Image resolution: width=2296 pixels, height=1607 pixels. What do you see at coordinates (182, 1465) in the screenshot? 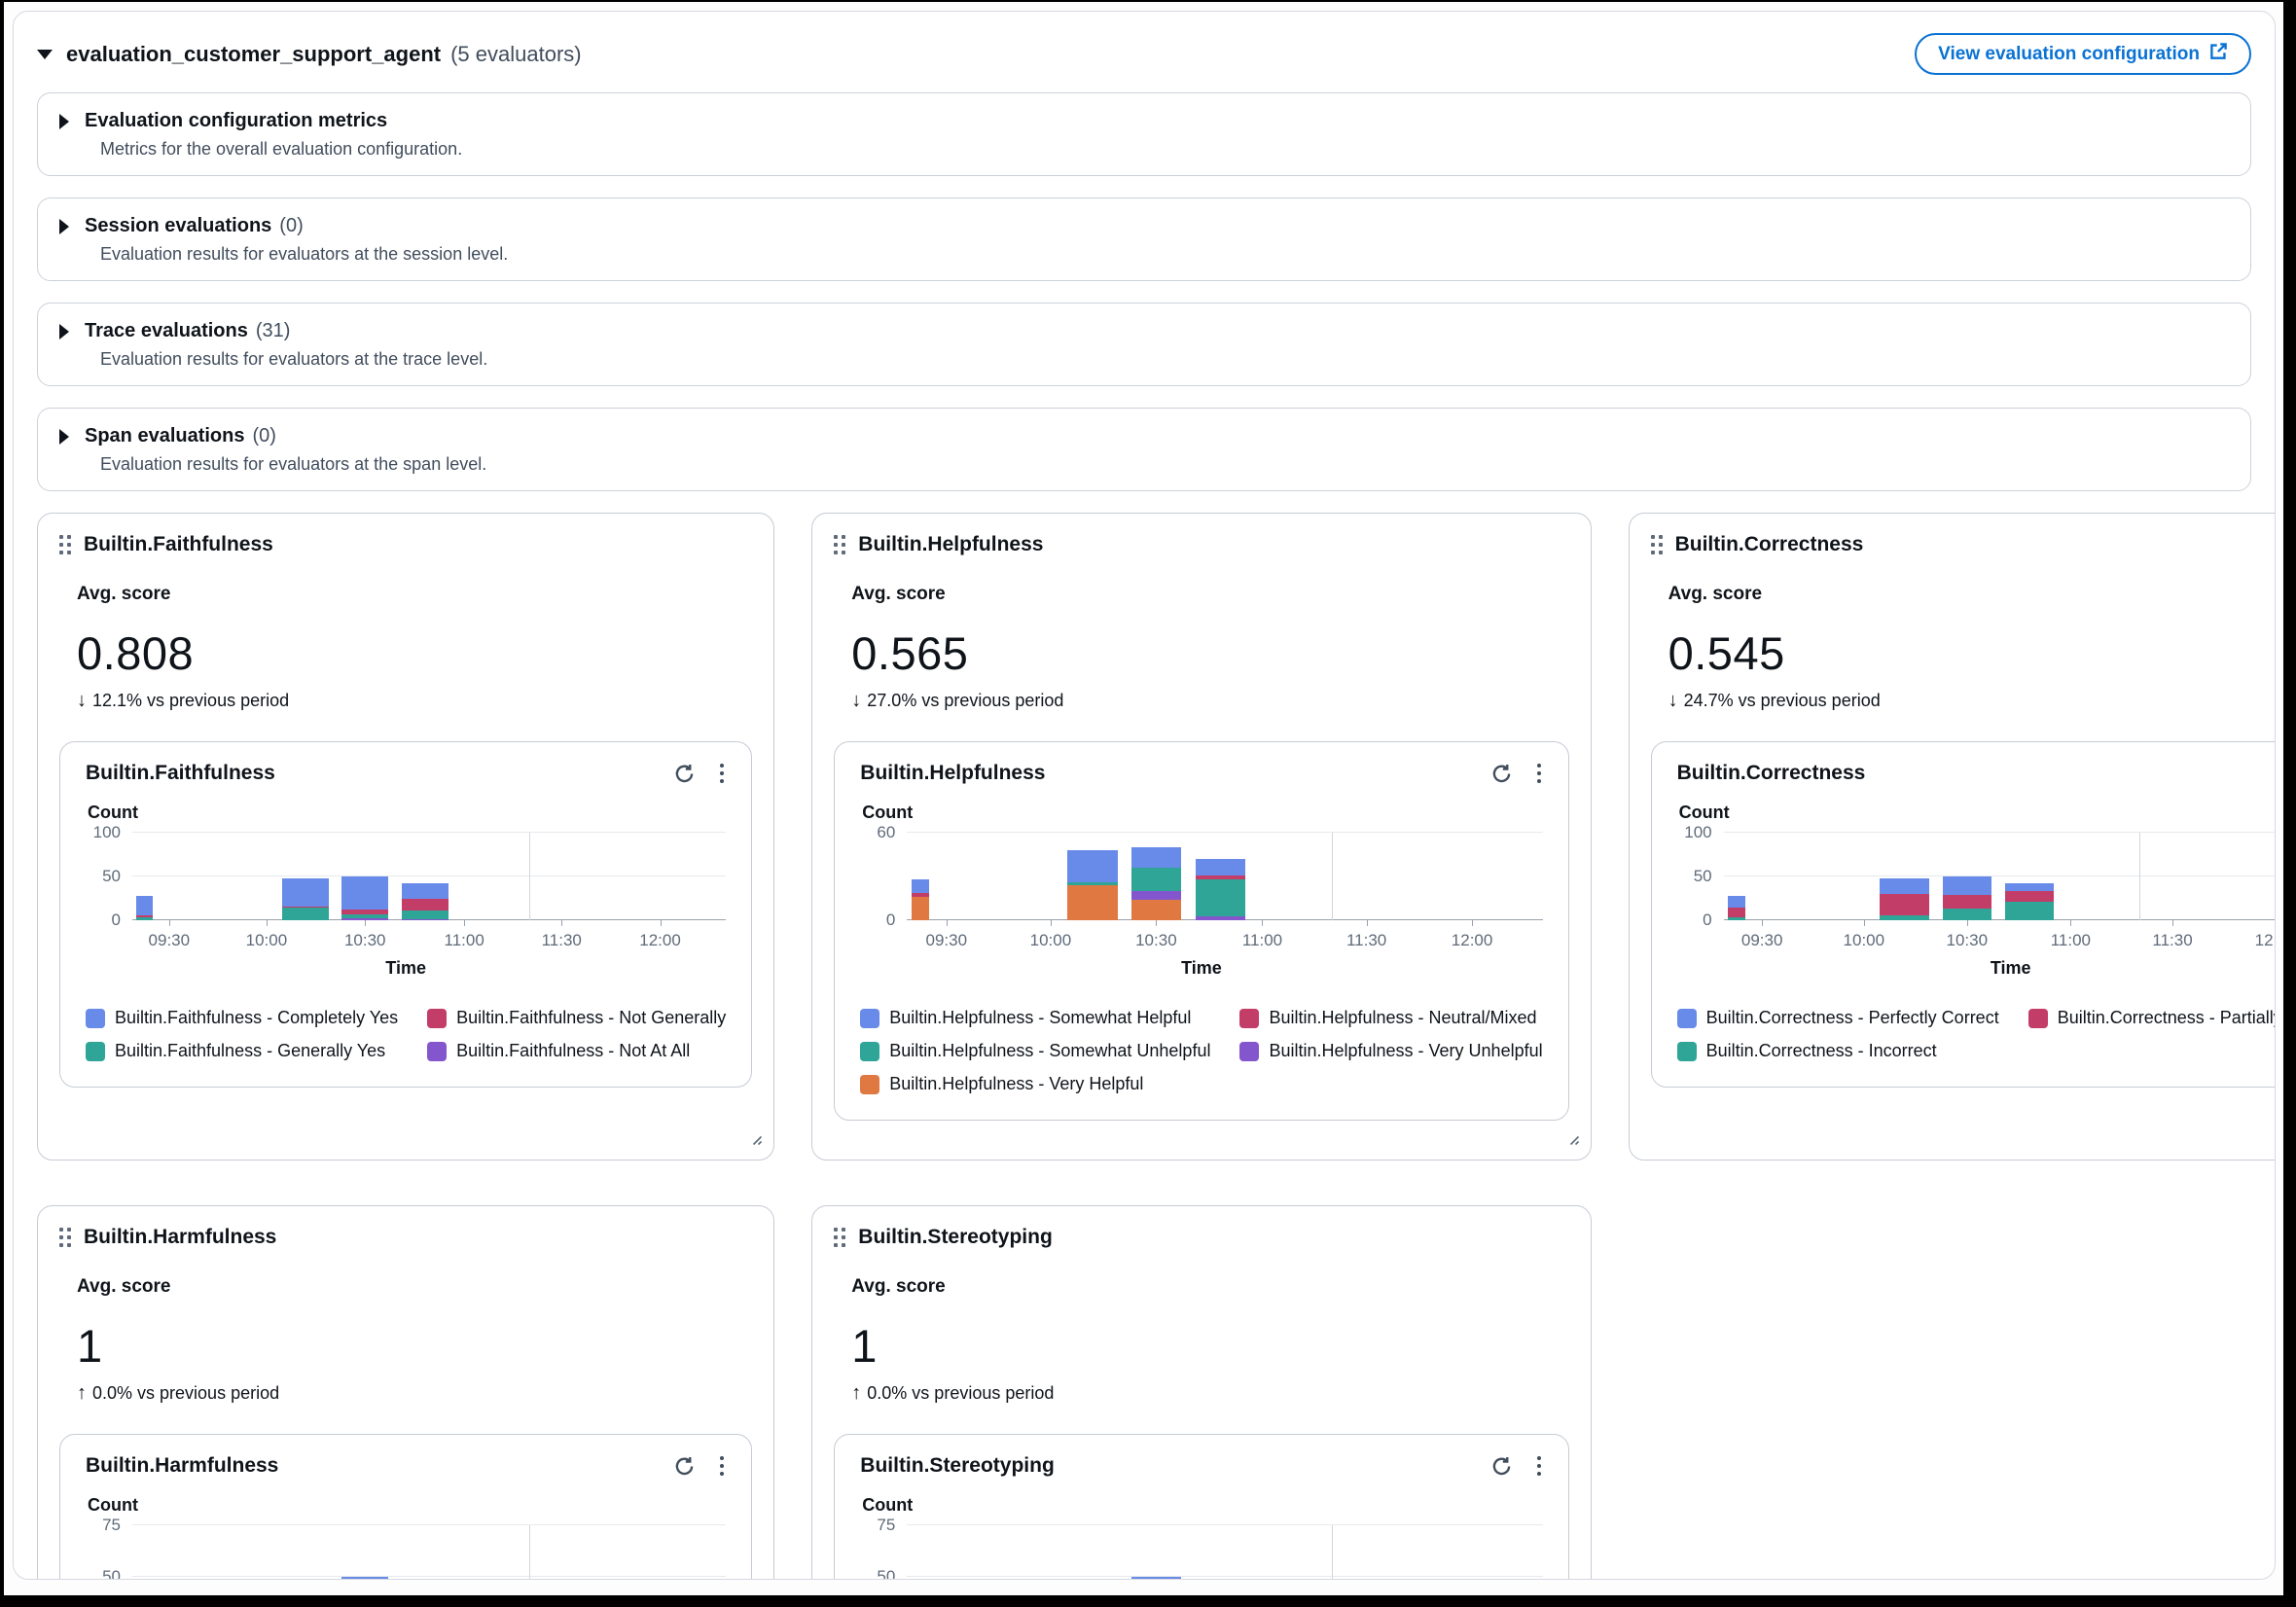
I see `chart-title: Builtin.Harmfulness` at bounding box center [182, 1465].